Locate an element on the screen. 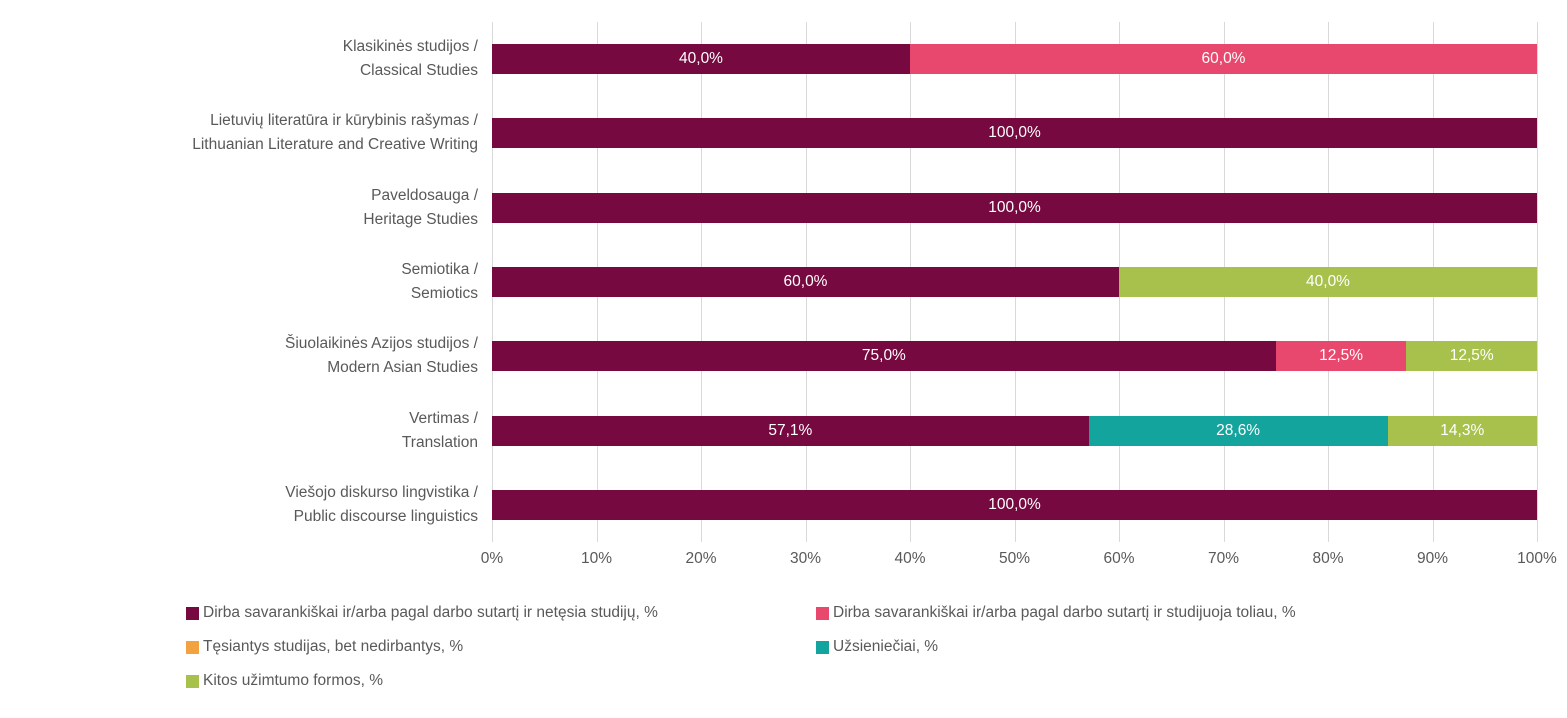 The height and width of the screenshot is (718, 1567). category-label-line2: Semiotics is located at coordinates (444, 293).